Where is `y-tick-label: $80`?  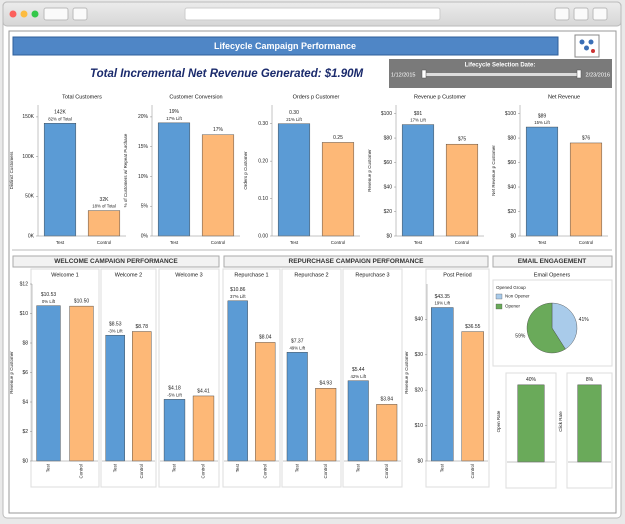 y-tick-label: $80 is located at coordinates (512, 138).